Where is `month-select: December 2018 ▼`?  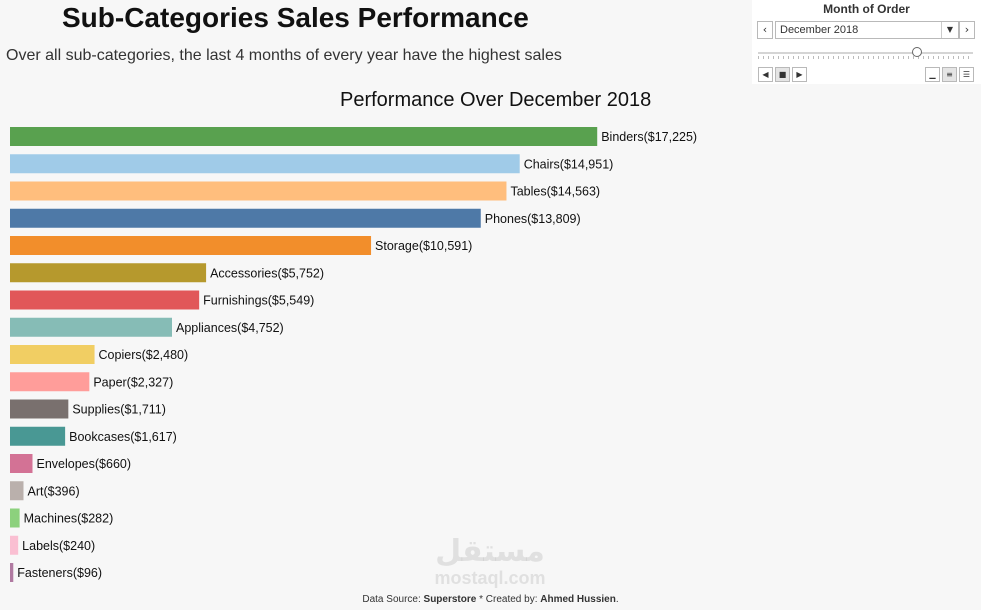 month-select: December 2018 ▼ is located at coordinates (867, 30).